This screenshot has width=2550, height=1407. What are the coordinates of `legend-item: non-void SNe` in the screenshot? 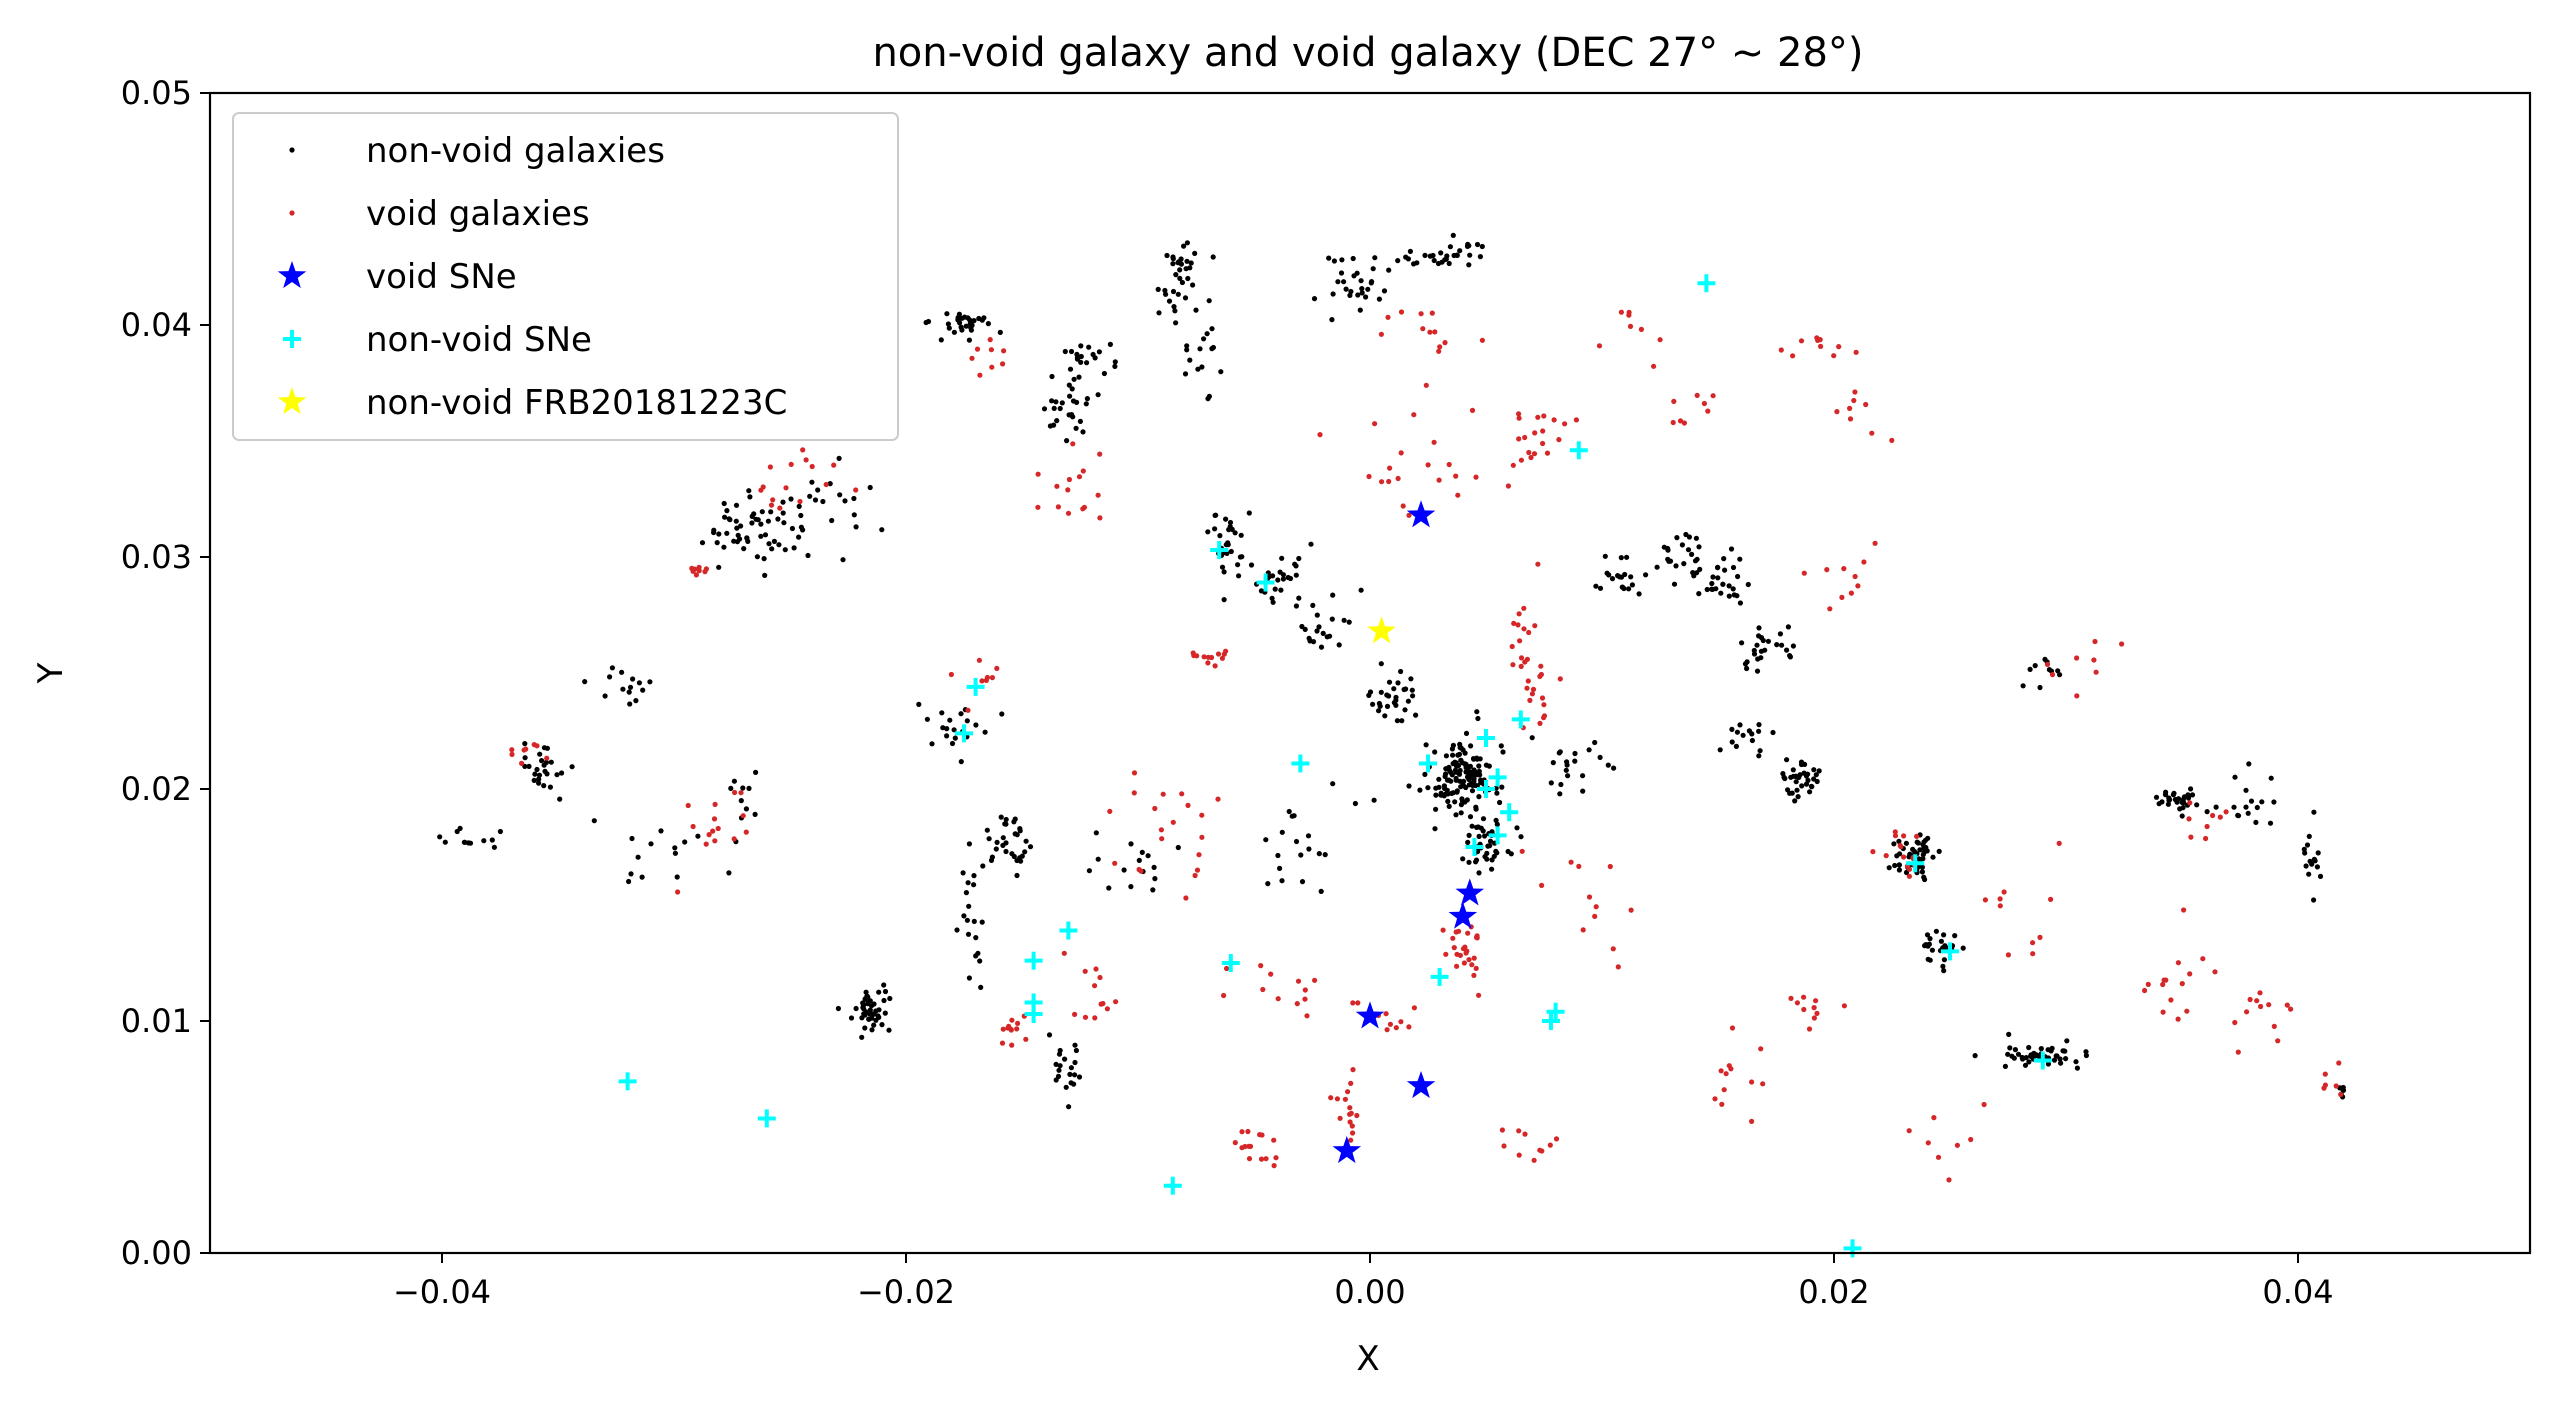 It's located at (437, 340).